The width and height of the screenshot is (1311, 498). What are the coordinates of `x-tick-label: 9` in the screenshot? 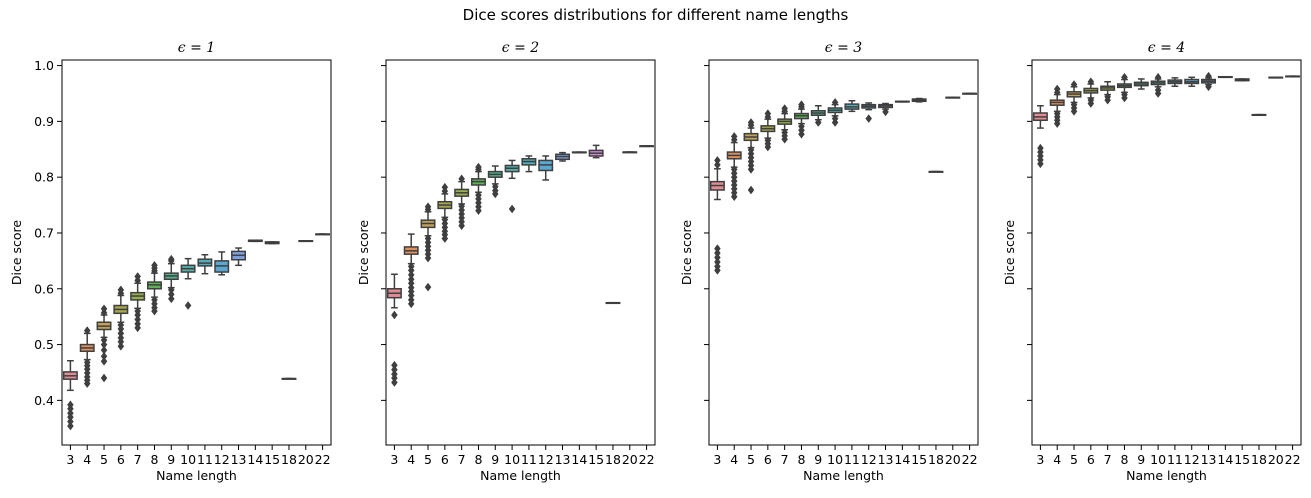 It's located at (495, 459).